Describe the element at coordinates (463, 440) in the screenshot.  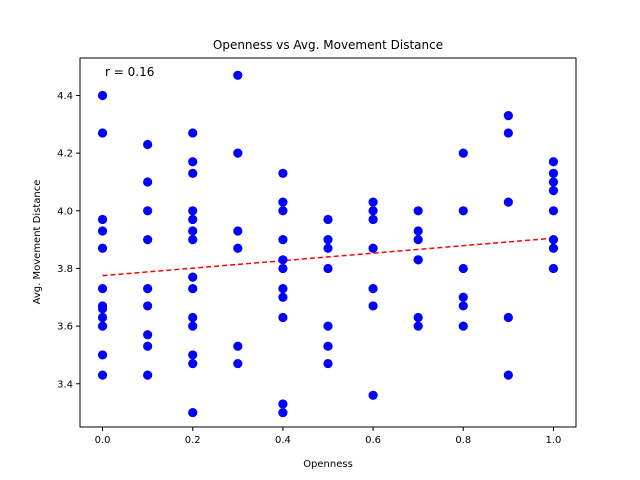
I see `x-tick-label: 0.8` at that location.